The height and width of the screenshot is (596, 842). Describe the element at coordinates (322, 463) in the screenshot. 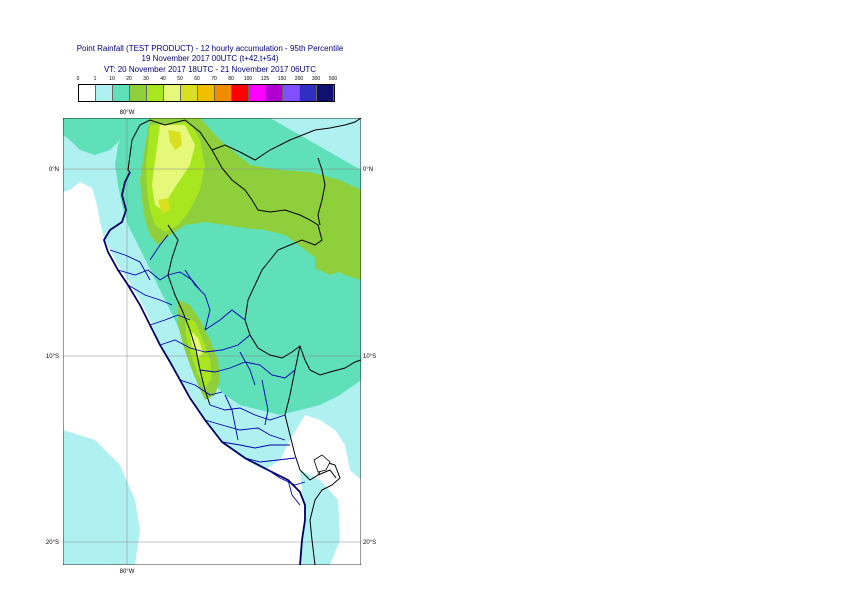

I see `lake-titicaca` at that location.